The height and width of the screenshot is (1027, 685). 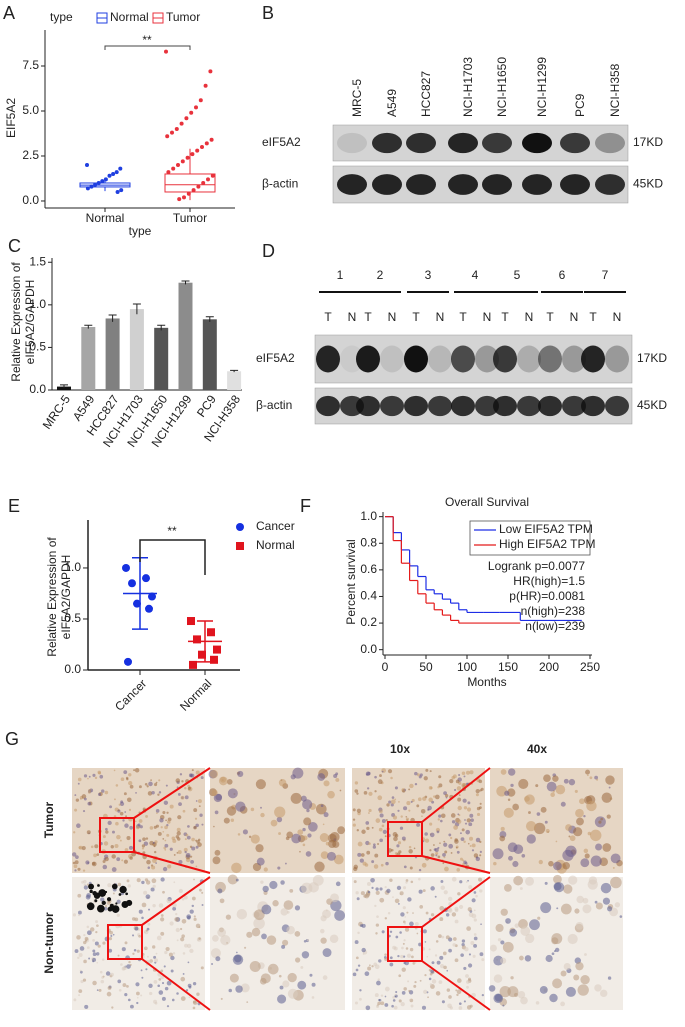 What do you see at coordinates (456, 985) in the screenshot?
I see `zoom-line` at bounding box center [456, 985].